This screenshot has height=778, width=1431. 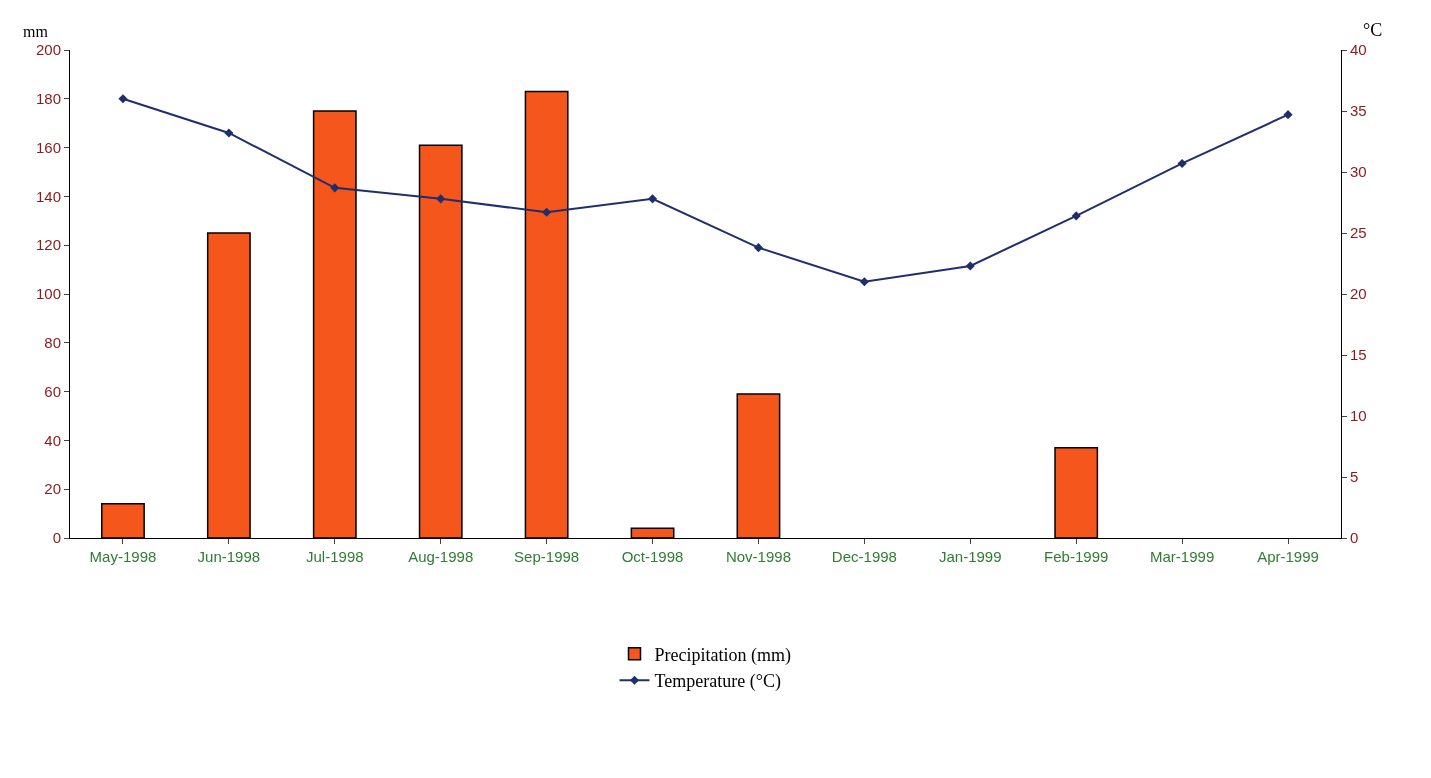 I want to click on x-tick-label: Sep-1998, so click(x=547, y=556).